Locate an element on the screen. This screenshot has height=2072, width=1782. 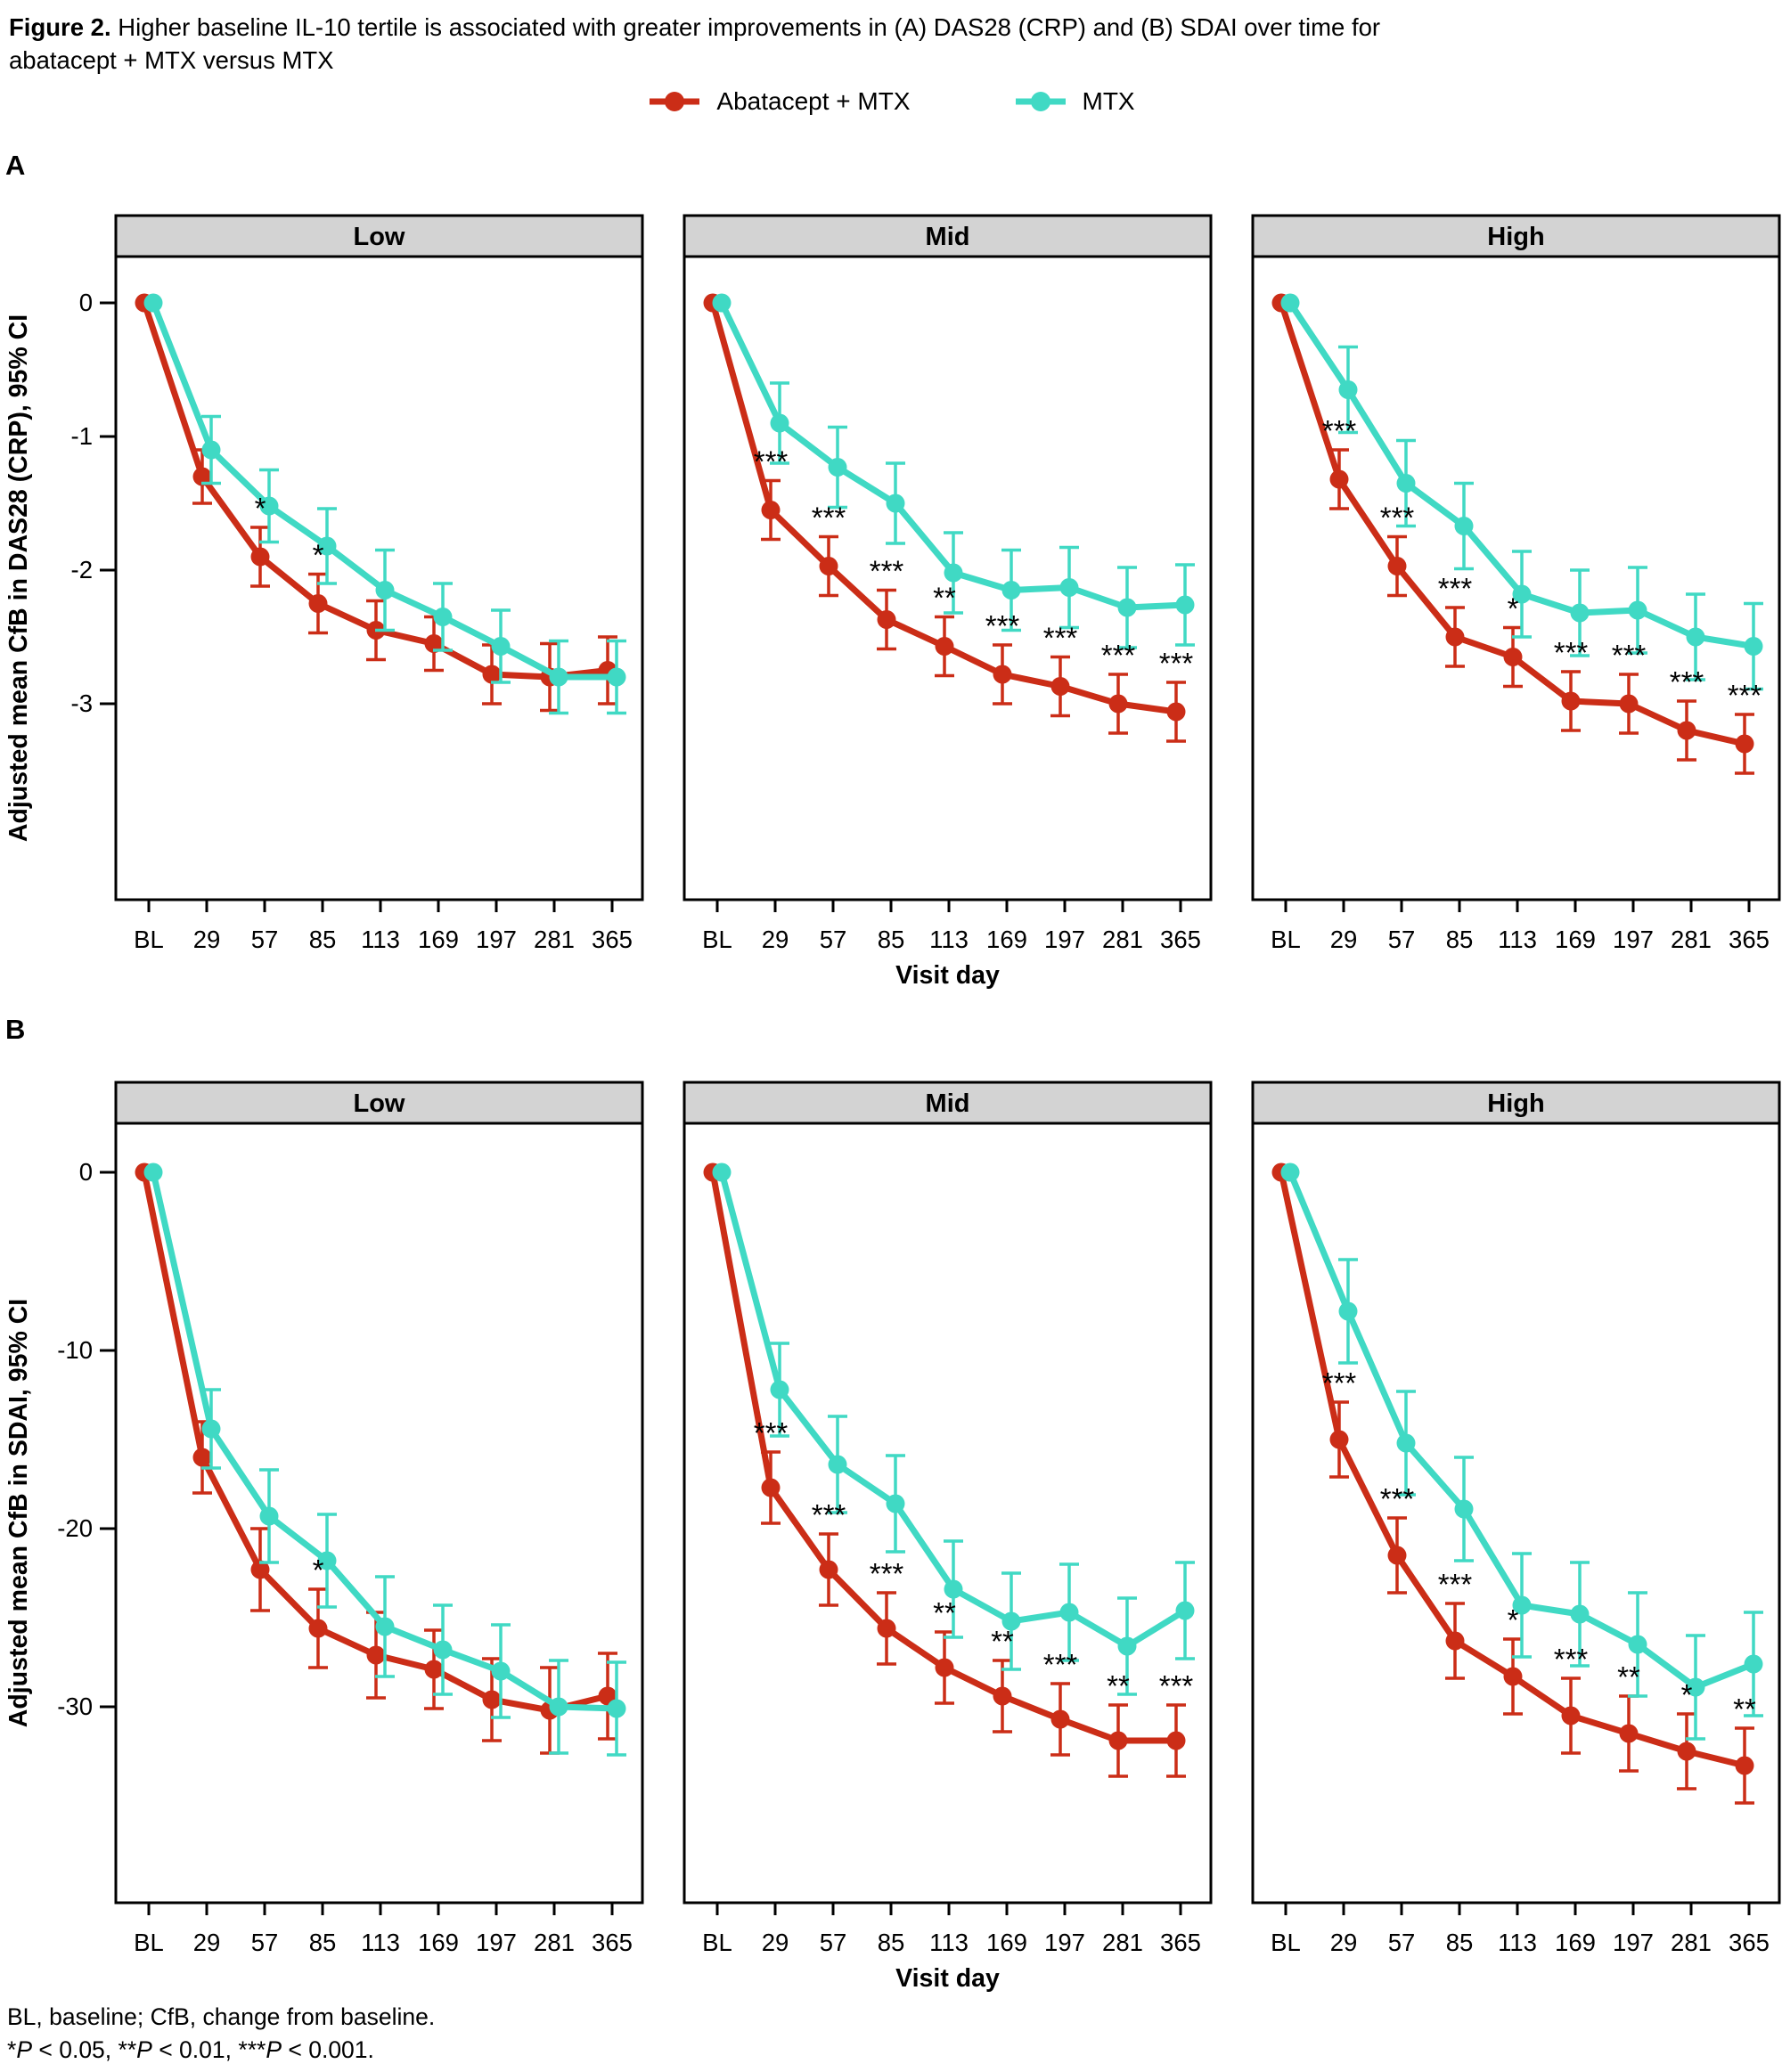
x-axis-tick-label: 113 is located at coordinates (949, 939).